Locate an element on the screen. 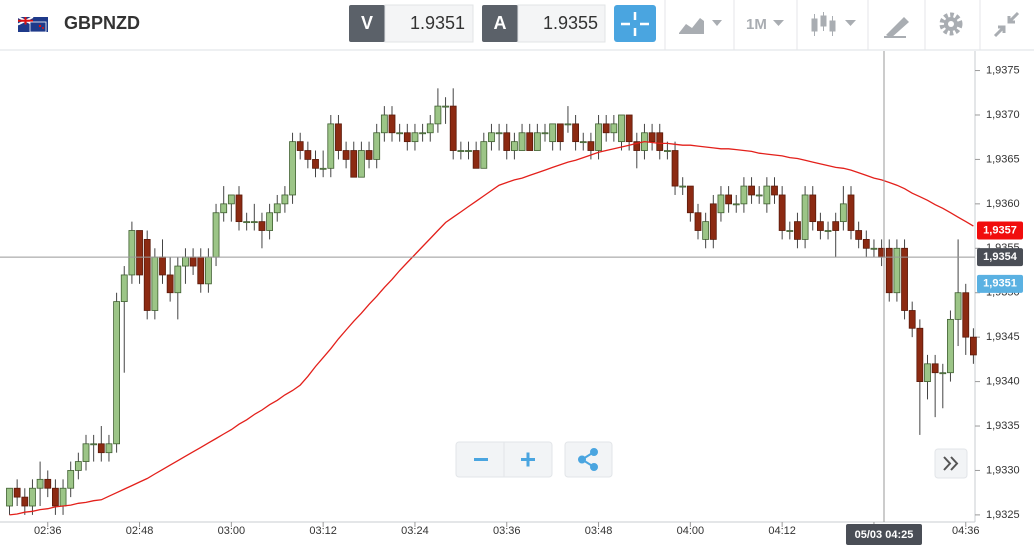  chart-type-button is located at coordinates (700, 26).